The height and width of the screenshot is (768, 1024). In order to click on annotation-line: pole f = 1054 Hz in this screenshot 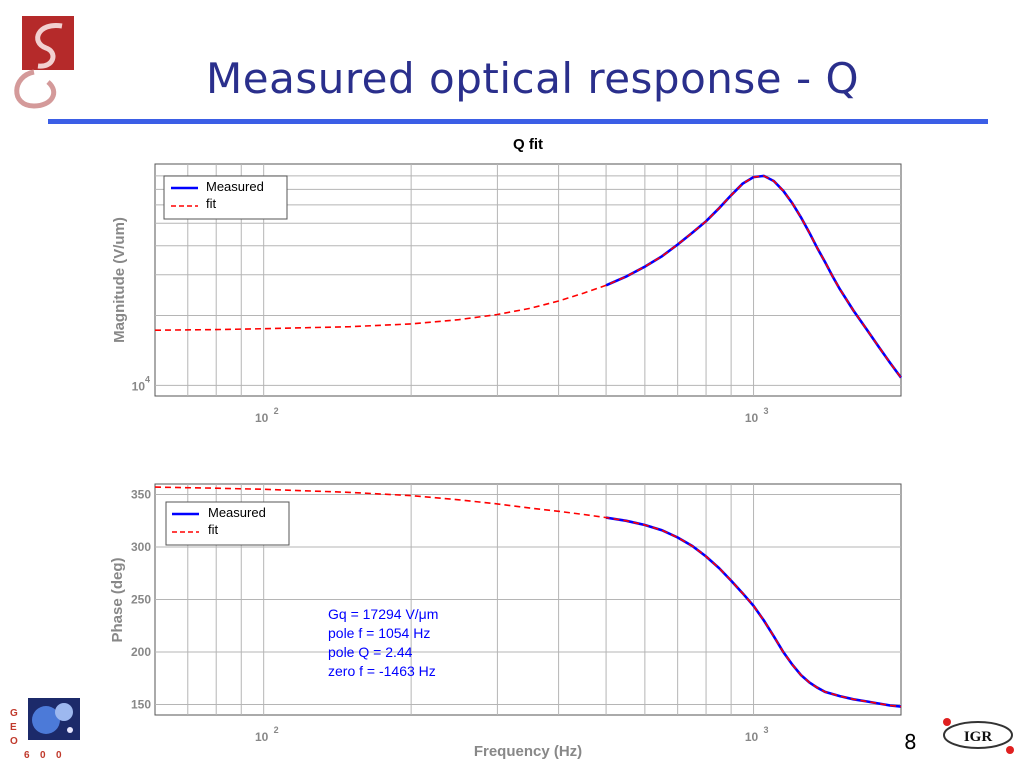, I will do `click(379, 633)`.